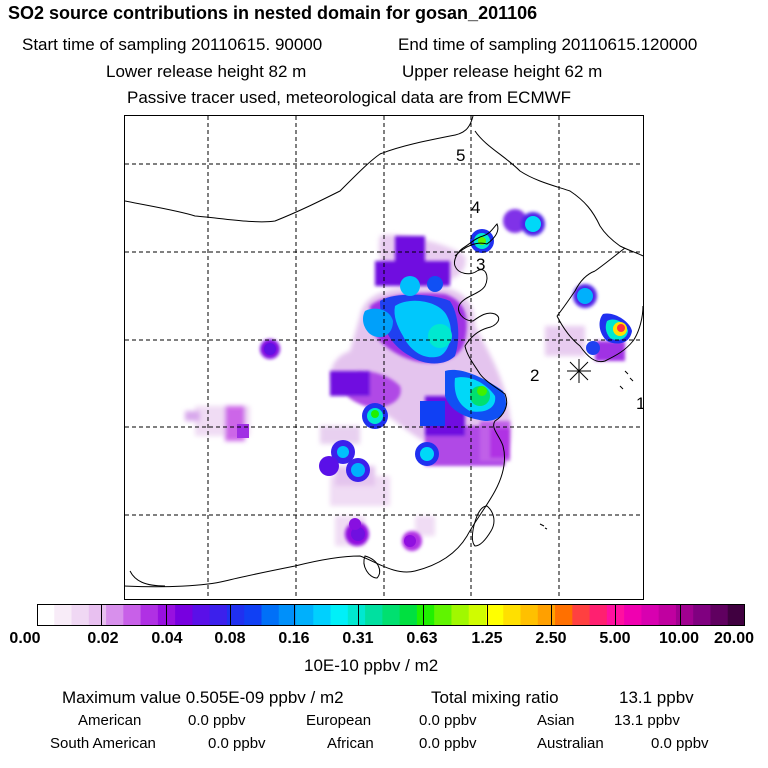  I want to click on trajectory-label-3: 3, so click(480, 264).